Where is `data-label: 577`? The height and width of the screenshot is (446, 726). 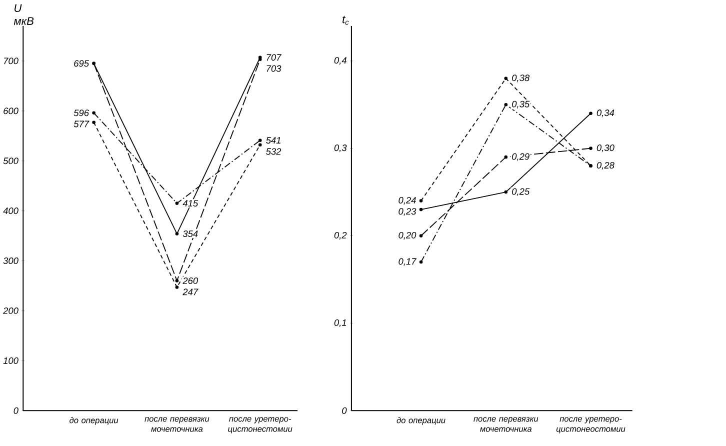 data-label: 577 is located at coordinates (82, 124).